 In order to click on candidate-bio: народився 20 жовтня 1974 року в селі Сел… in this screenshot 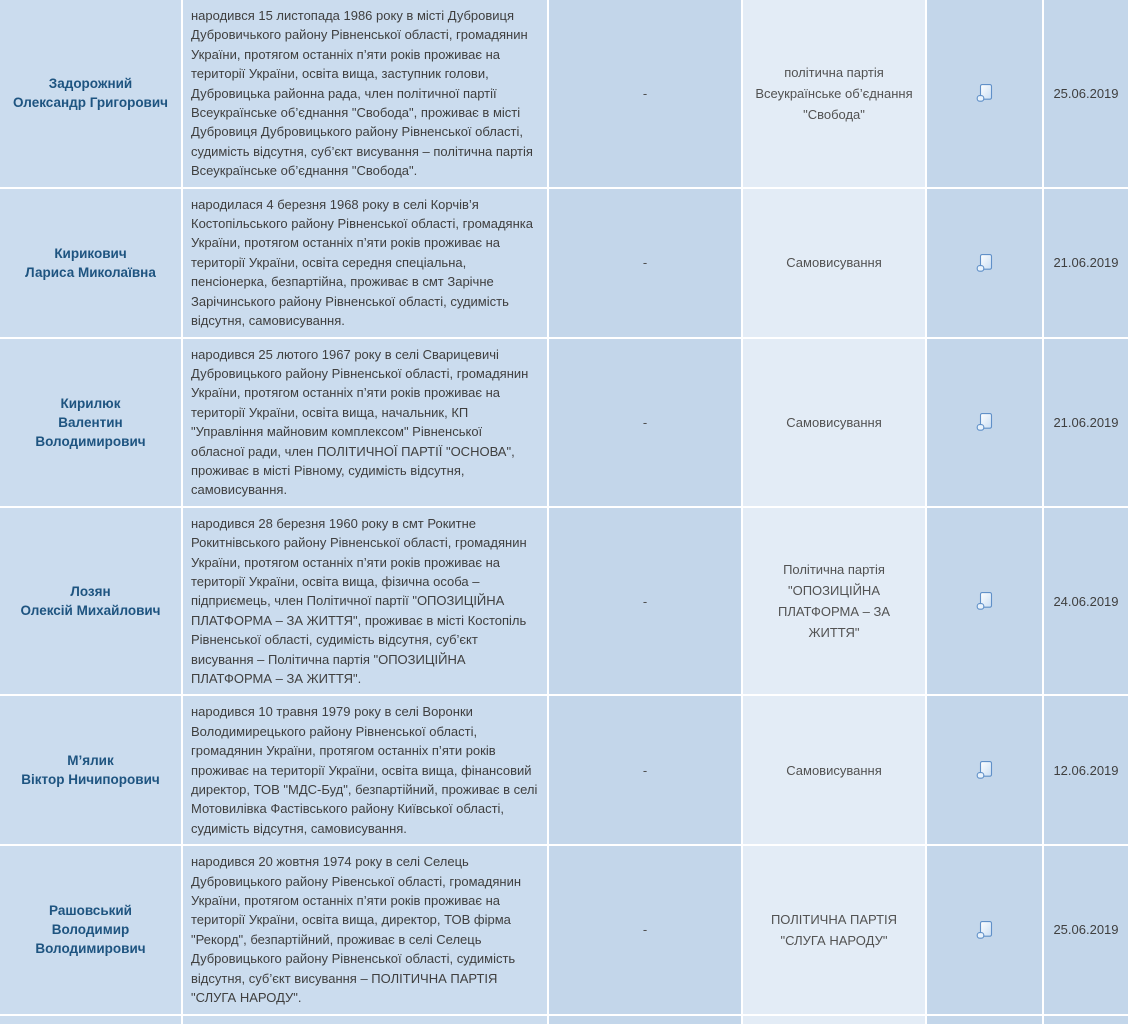, I will do `click(365, 930)`.